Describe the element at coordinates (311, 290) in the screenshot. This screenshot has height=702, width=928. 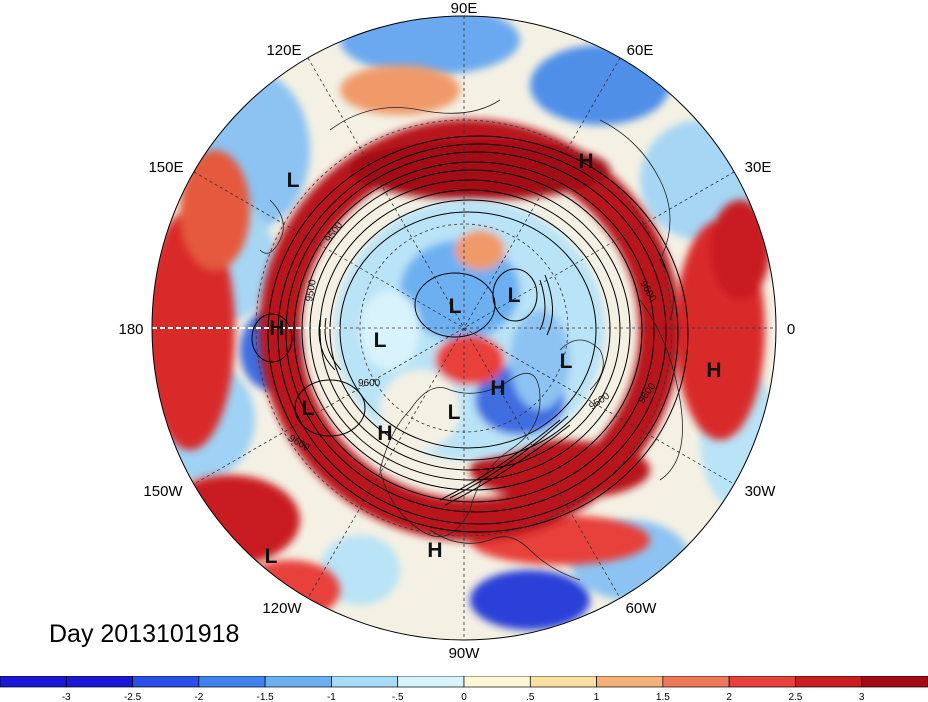
I see `contour-label: 9500` at that location.